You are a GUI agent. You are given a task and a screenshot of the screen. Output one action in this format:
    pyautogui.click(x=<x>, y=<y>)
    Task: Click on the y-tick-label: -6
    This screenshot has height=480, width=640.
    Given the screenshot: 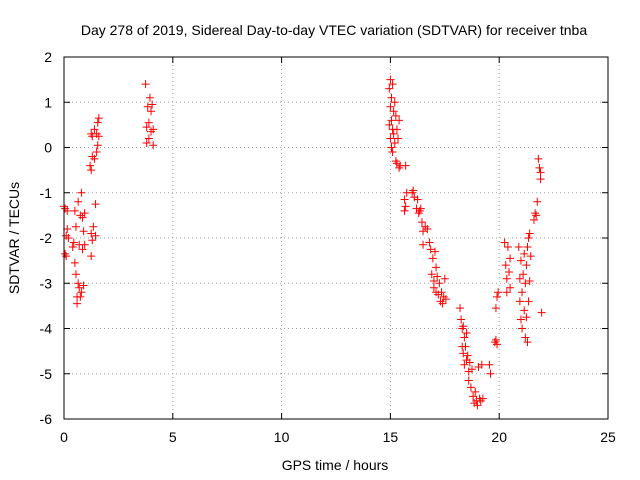 What is the action you would take?
    pyautogui.click(x=46, y=419)
    